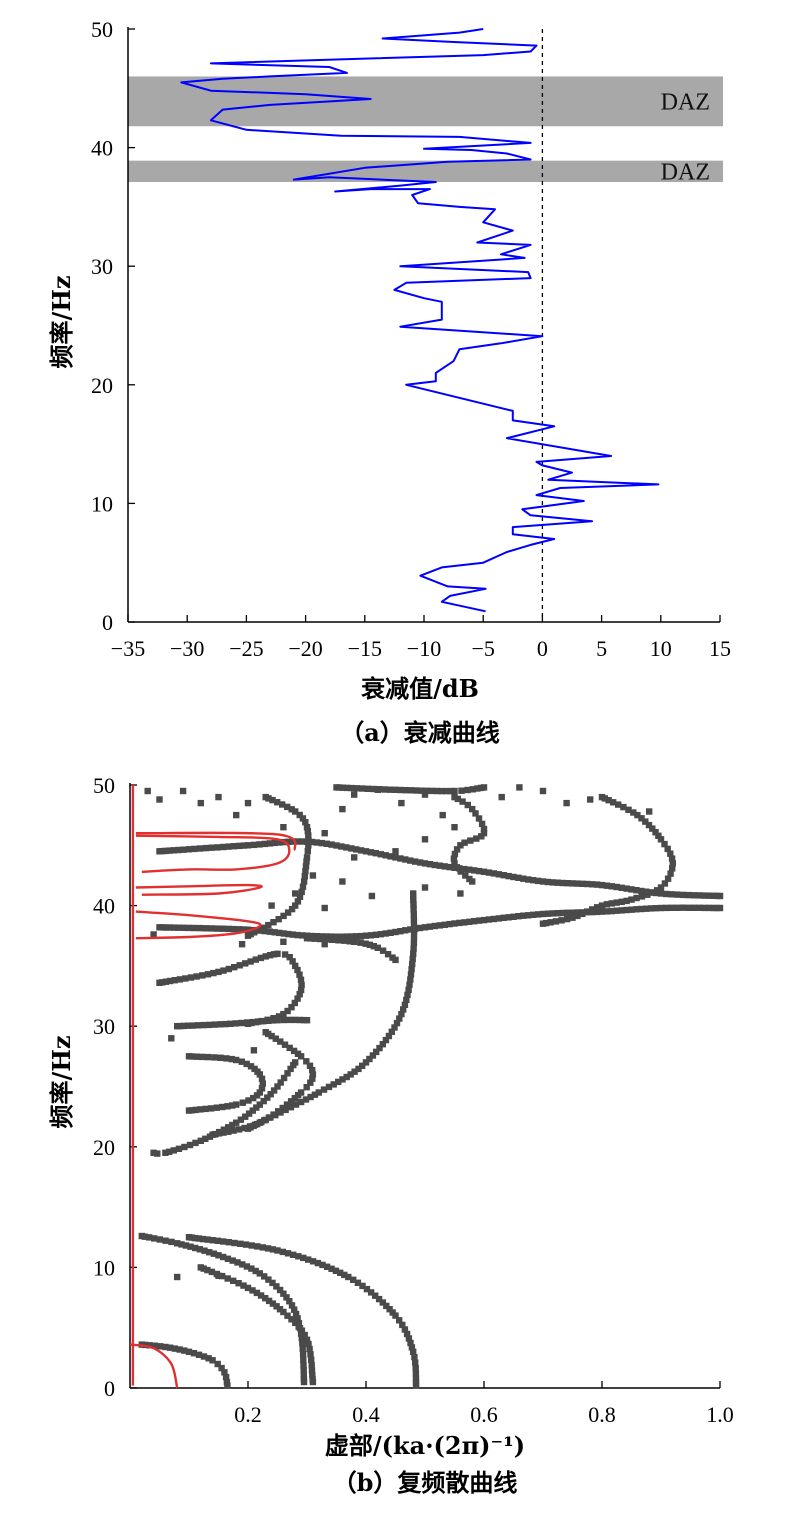 Image resolution: width=798 pixels, height=1522 pixels. Describe the element at coordinates (199, 889) in the screenshot. I see `dispersion-red-curve` at that location.